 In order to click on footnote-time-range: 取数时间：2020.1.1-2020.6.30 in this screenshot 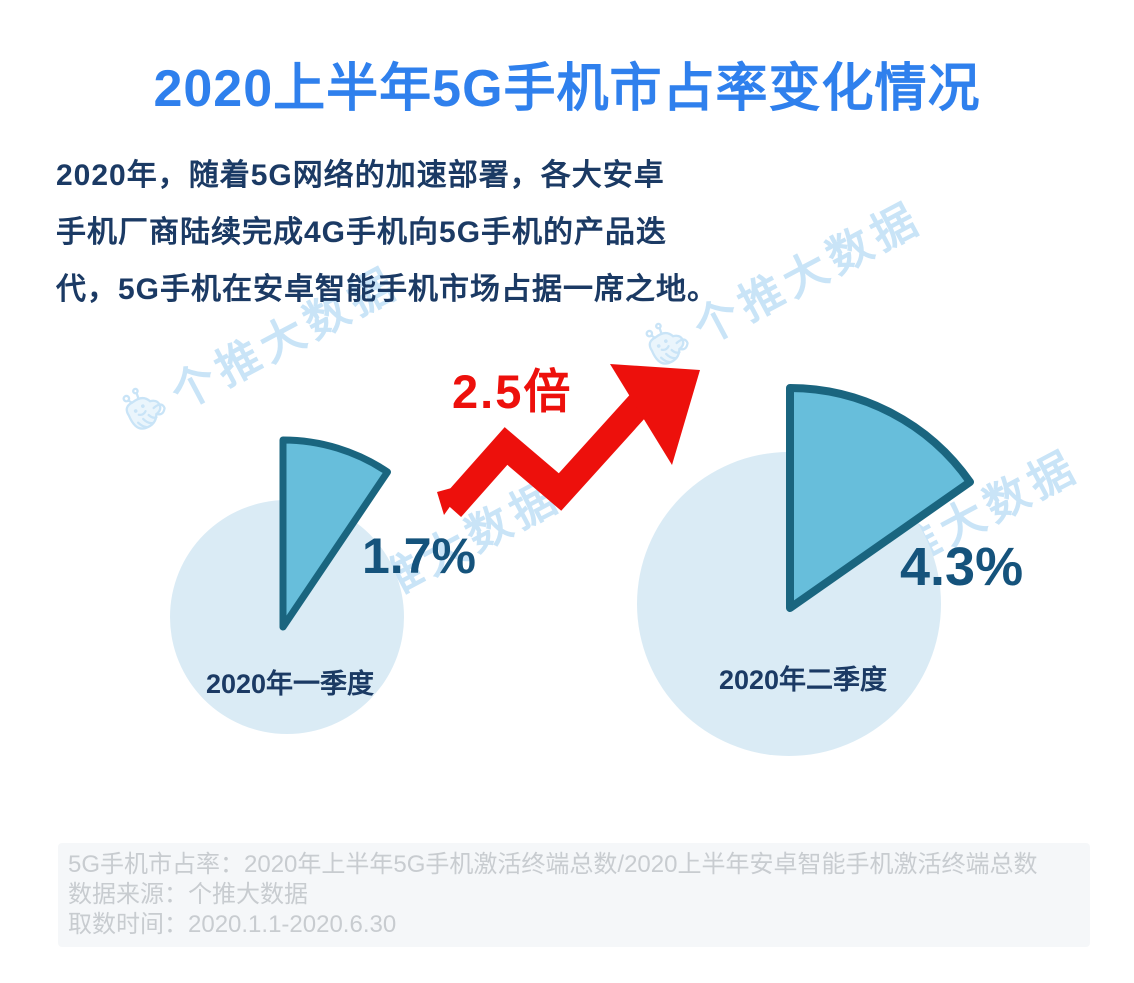, I will do `click(232, 924)`.